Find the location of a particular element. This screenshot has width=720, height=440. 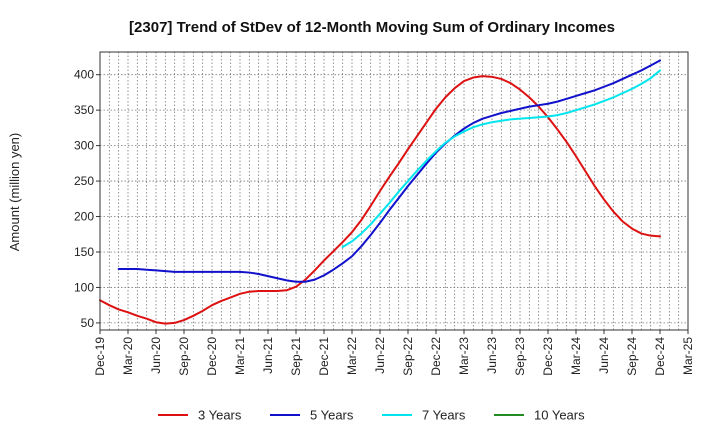

legend-label-10-years: 10 Years is located at coordinates (559, 415).